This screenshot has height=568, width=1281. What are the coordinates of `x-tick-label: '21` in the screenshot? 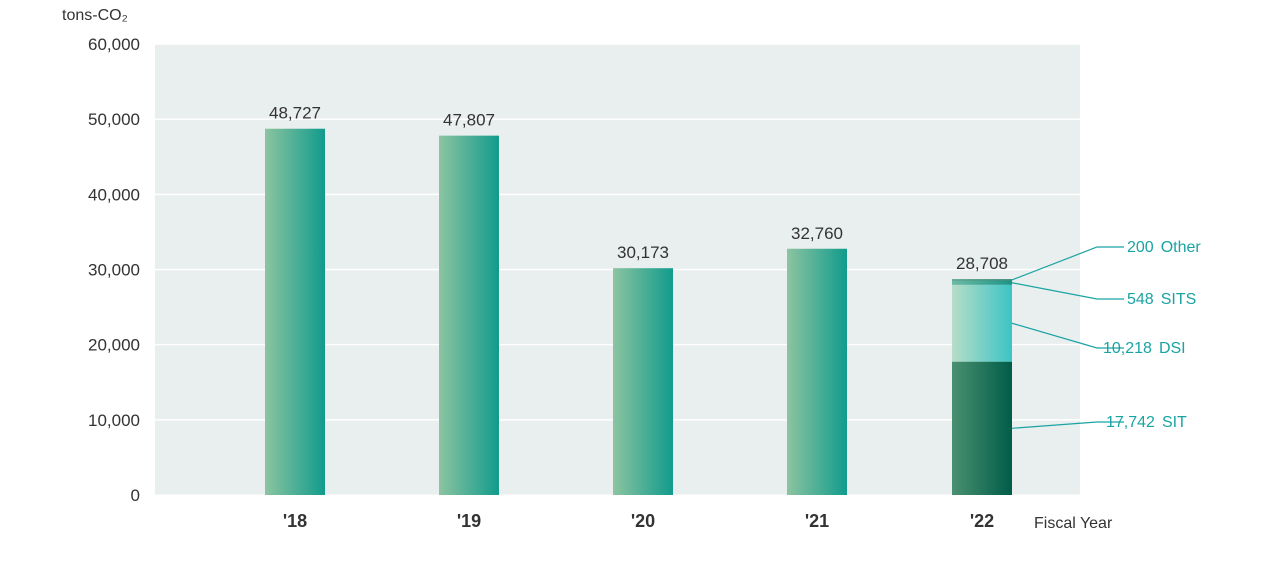 It's located at (817, 521).